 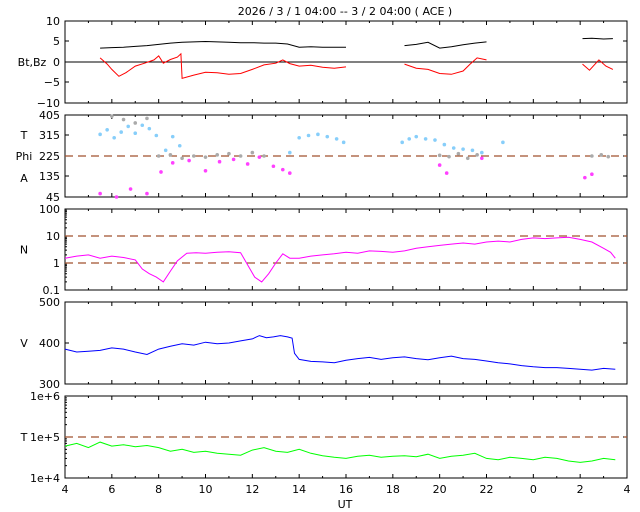 What do you see at coordinates (393, 489) in the screenshot?
I see `x-tick-label: 18` at bounding box center [393, 489].